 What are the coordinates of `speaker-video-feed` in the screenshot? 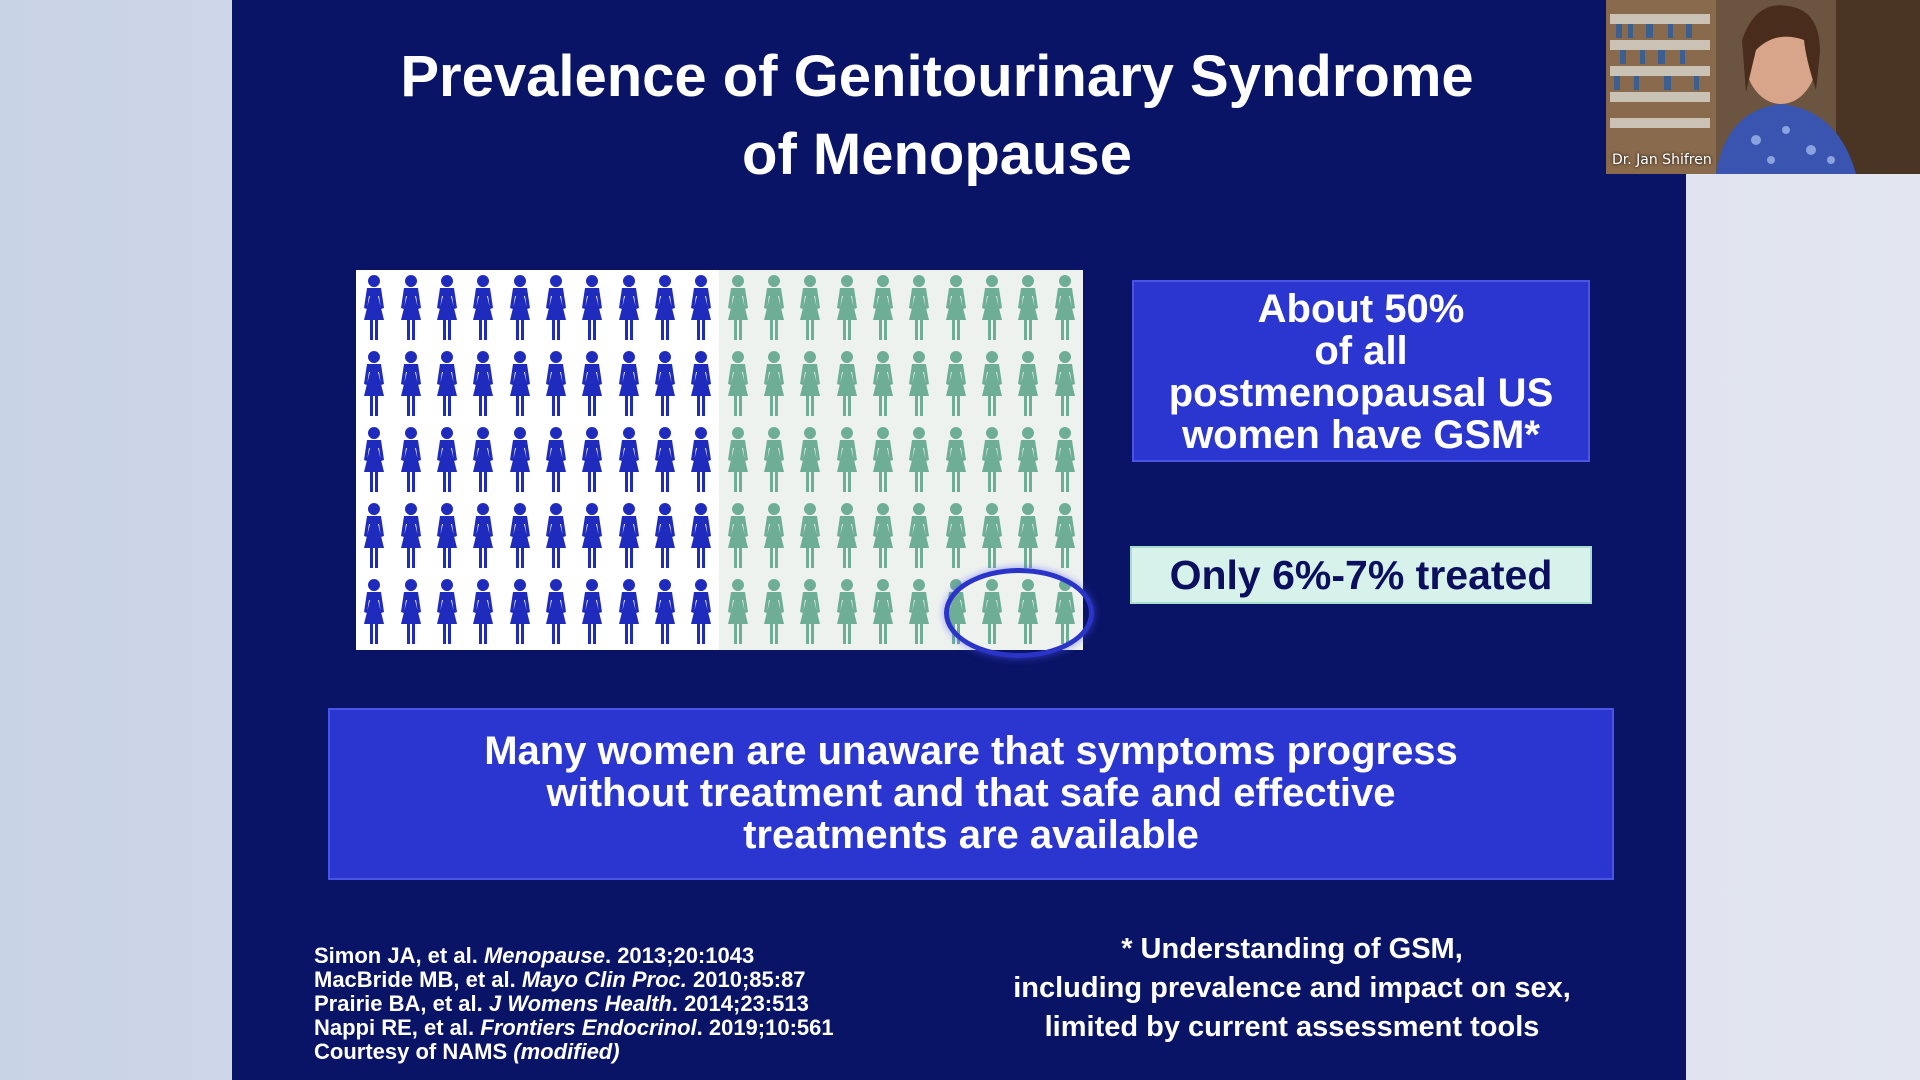 It's located at (1763, 87).